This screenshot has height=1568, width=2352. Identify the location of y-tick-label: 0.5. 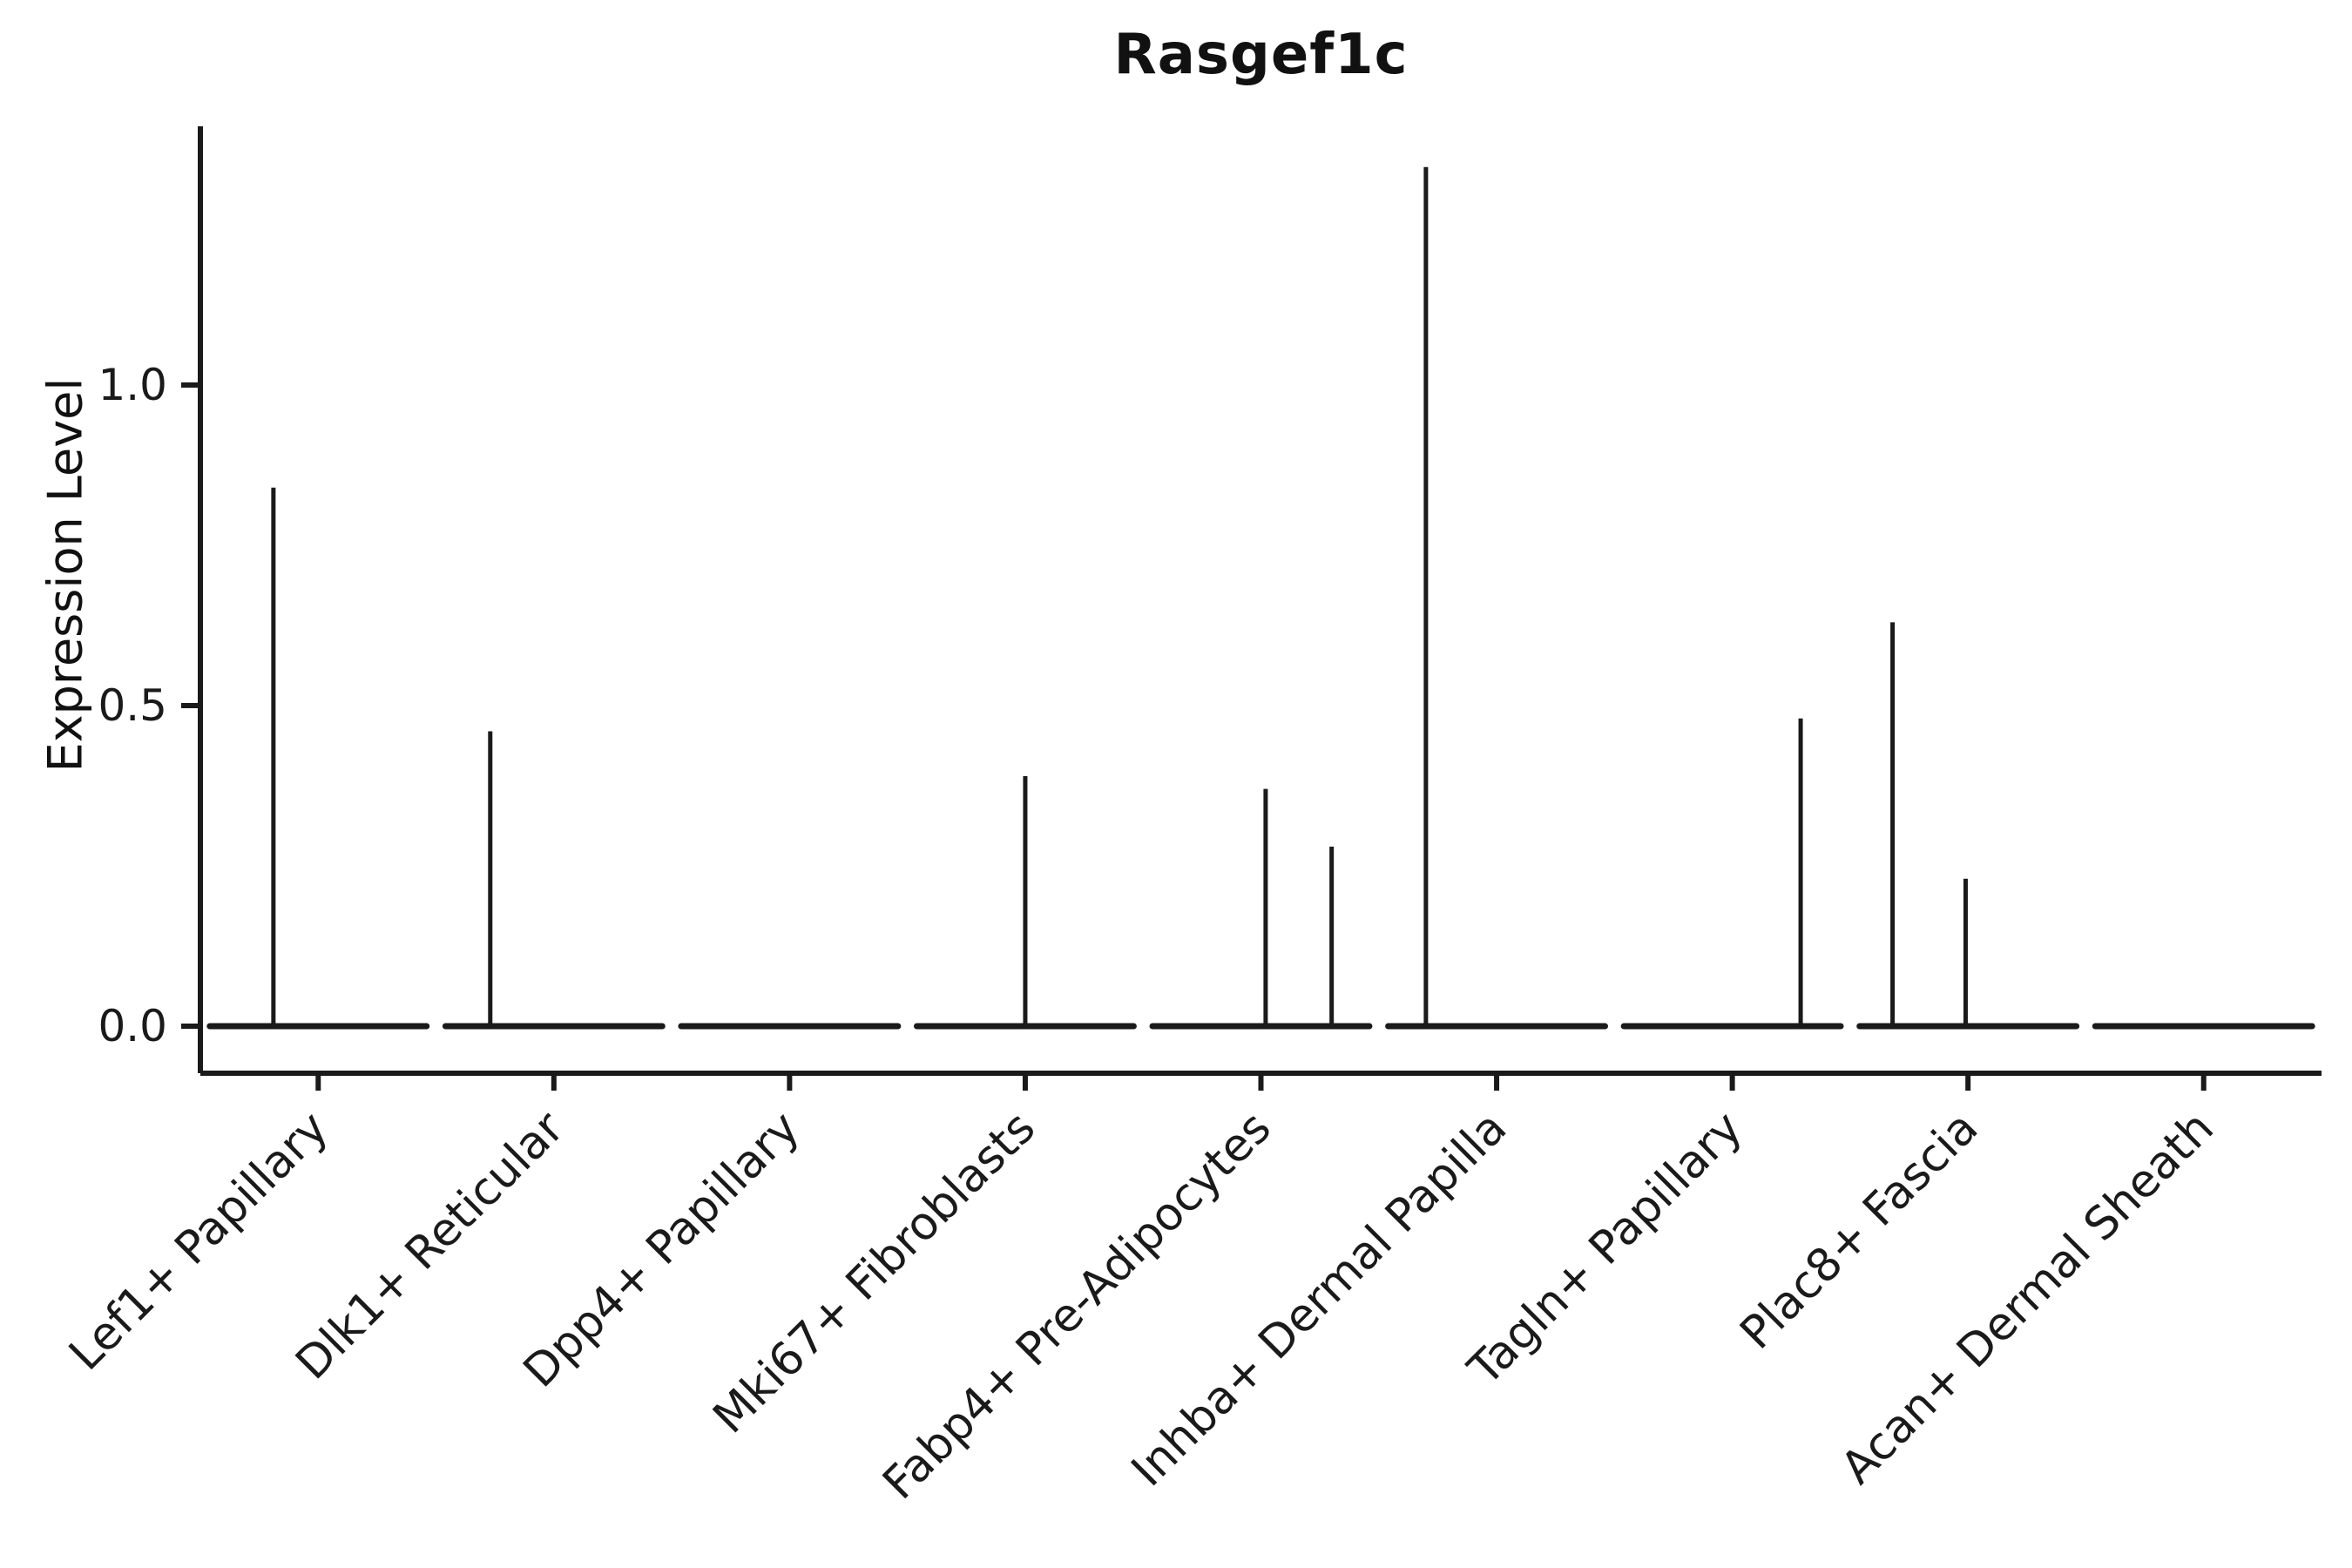
(132, 705).